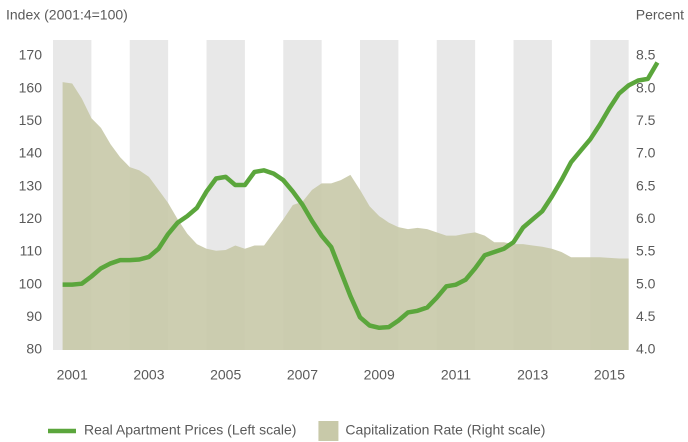  What do you see at coordinates (646, 153) in the screenshot?
I see `y2-tick-label: 7.0` at bounding box center [646, 153].